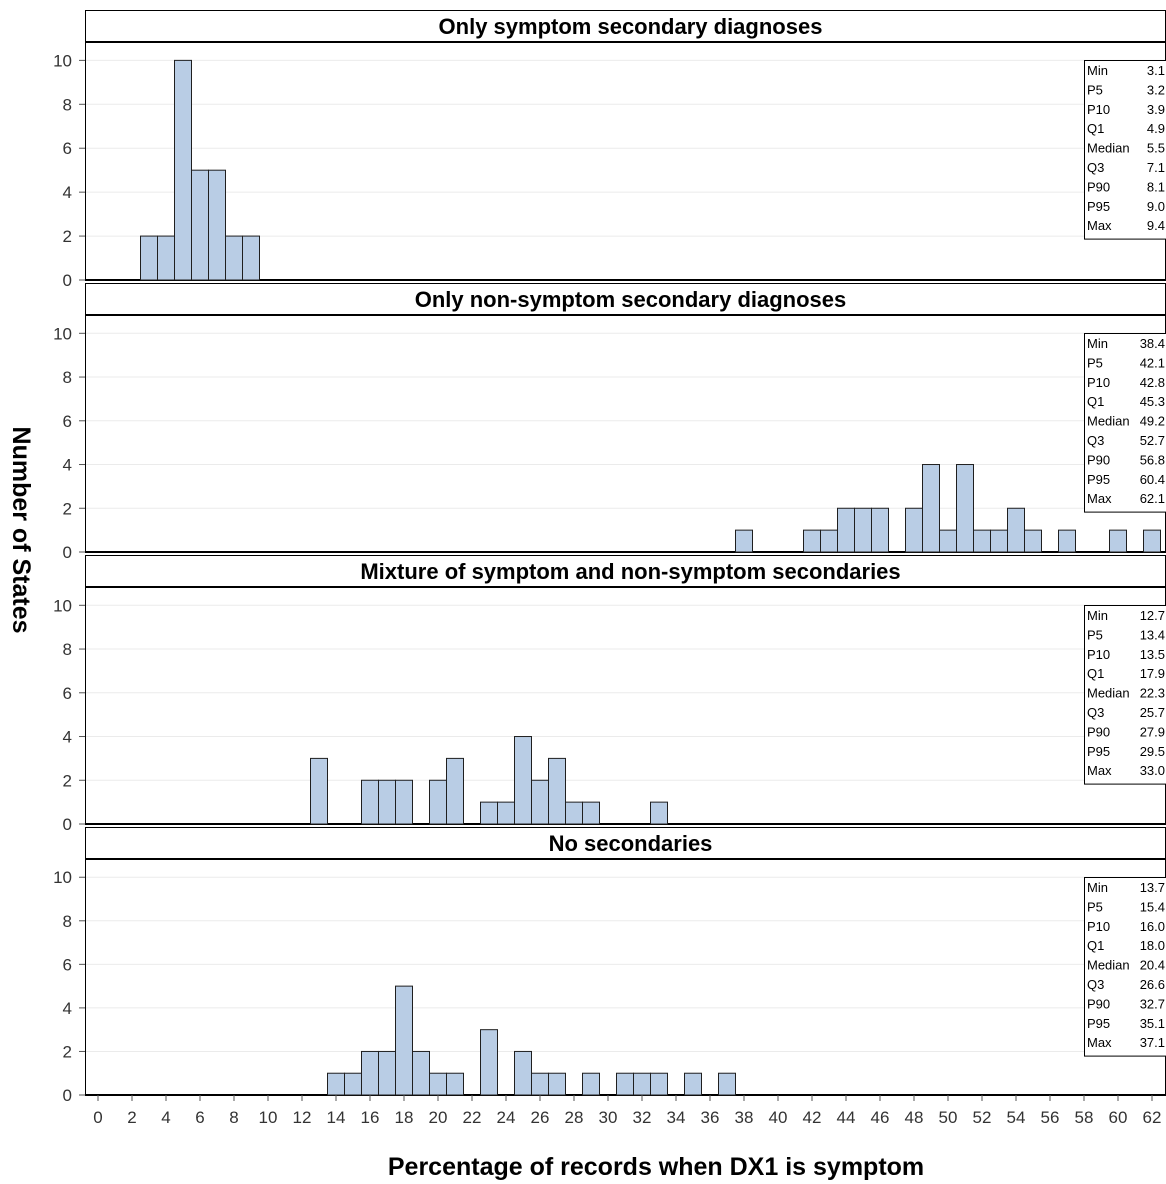 The width and height of the screenshot is (1166, 1184). What do you see at coordinates (1152, 673) in the screenshot?
I see `stat-value: 17.9` at bounding box center [1152, 673].